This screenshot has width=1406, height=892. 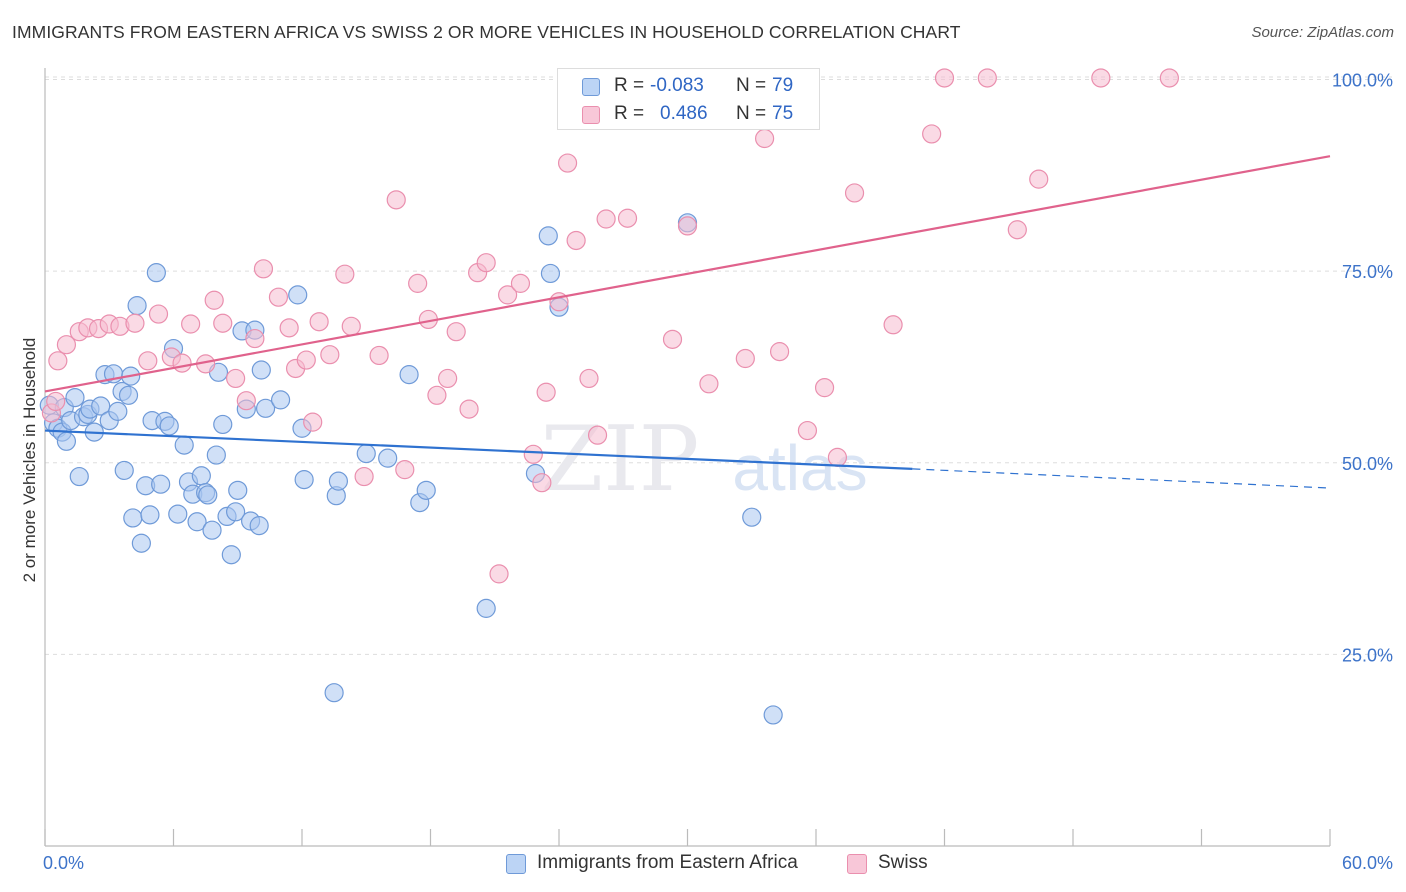 I want to click on source-label: Source: ZipAtlas.com, so click(x=1322, y=32).